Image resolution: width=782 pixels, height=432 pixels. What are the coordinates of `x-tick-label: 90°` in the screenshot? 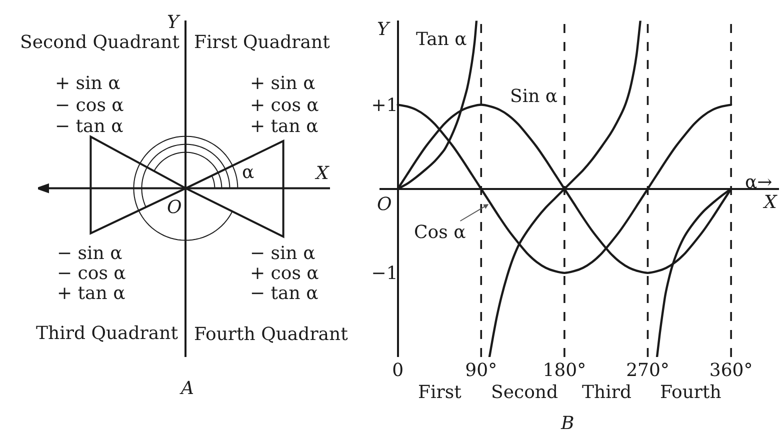 It's located at (481, 370).